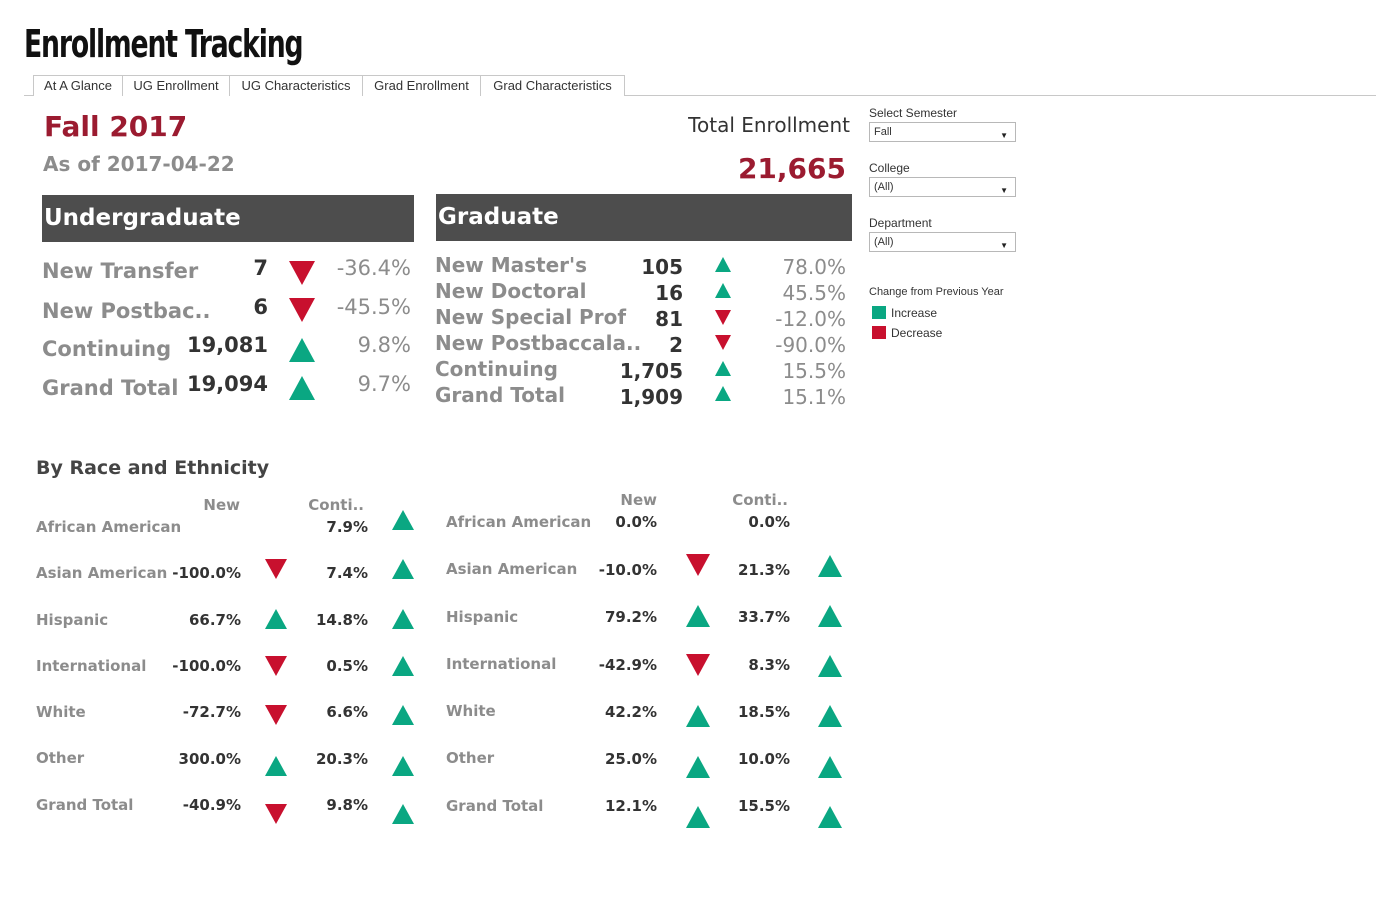  What do you see at coordinates (482, 617) in the screenshot?
I see `grad-race-label: Hispanic` at bounding box center [482, 617].